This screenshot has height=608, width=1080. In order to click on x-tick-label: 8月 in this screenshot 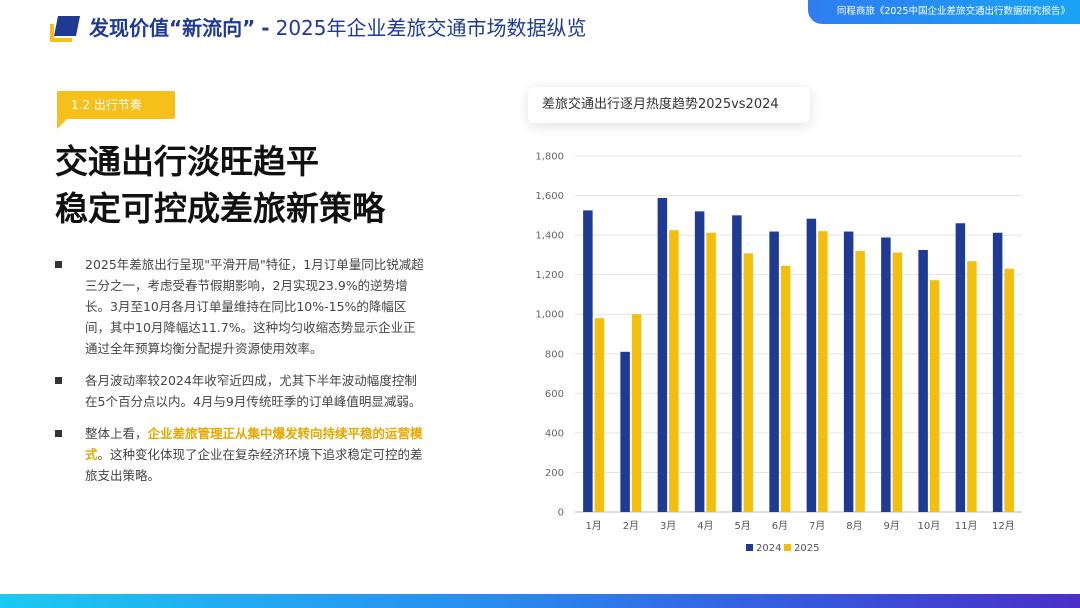, I will do `click(854, 526)`.